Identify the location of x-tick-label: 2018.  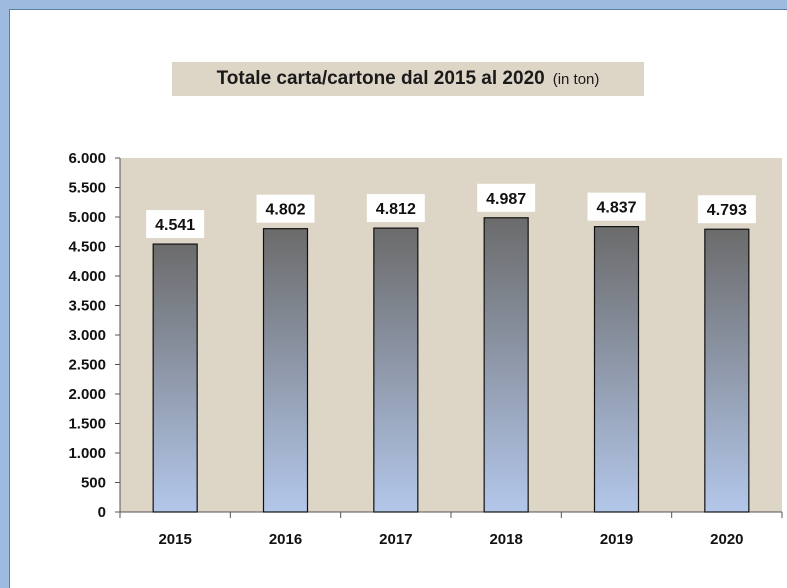
(505, 539).